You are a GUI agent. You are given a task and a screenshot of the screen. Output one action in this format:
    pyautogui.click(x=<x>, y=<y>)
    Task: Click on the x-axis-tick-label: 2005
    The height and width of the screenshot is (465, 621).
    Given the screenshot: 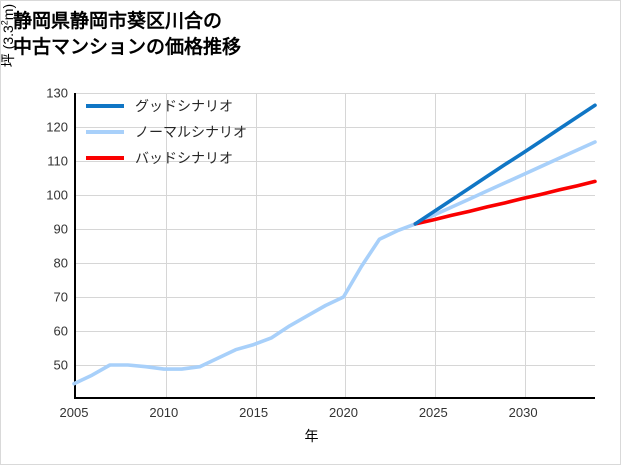 What is the action you would take?
    pyautogui.click(x=74, y=412)
    